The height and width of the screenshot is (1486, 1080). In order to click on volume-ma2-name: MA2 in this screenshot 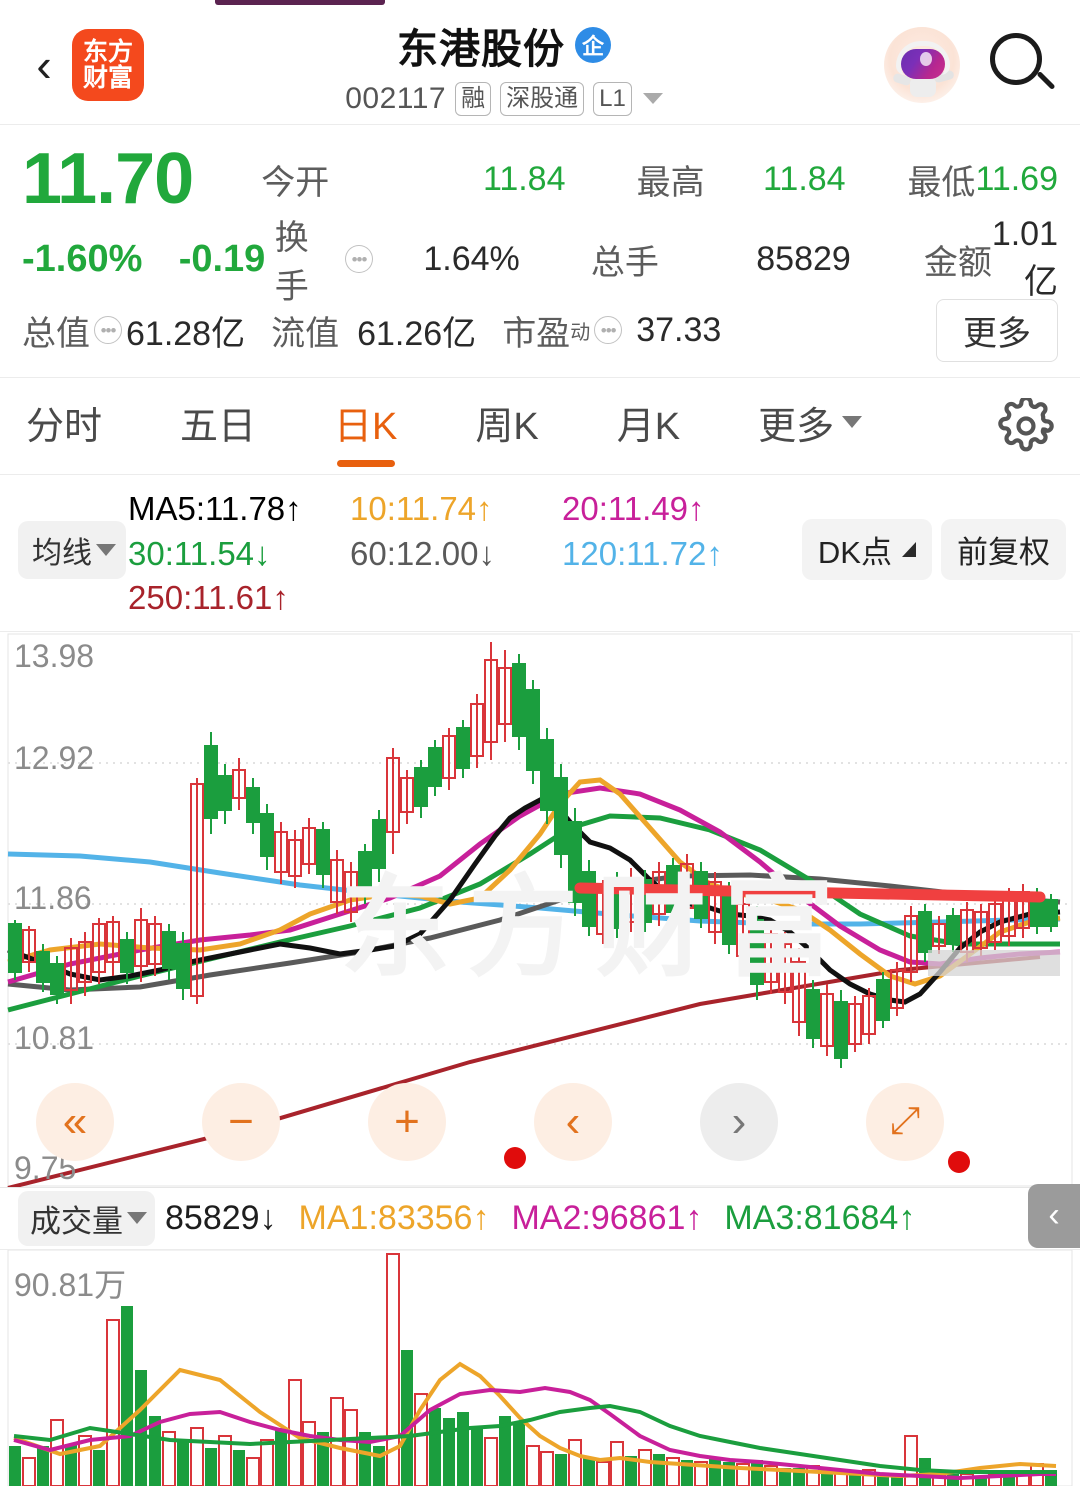, I will do `click(546, 1217)`.